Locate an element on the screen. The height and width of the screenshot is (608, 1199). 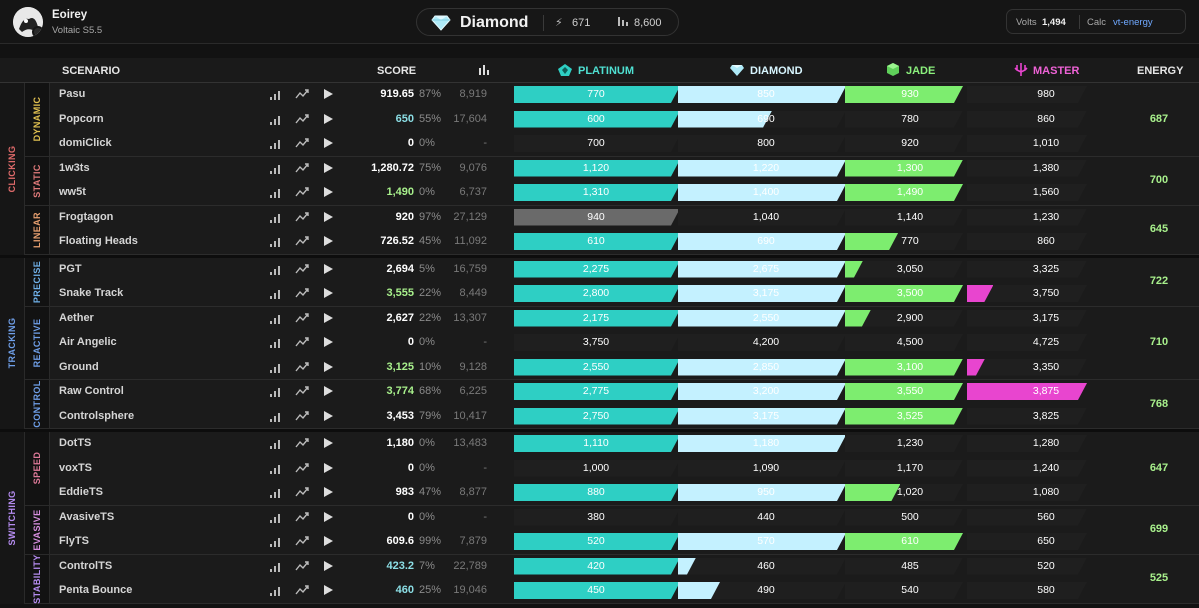
avatar is located at coordinates (28, 22).